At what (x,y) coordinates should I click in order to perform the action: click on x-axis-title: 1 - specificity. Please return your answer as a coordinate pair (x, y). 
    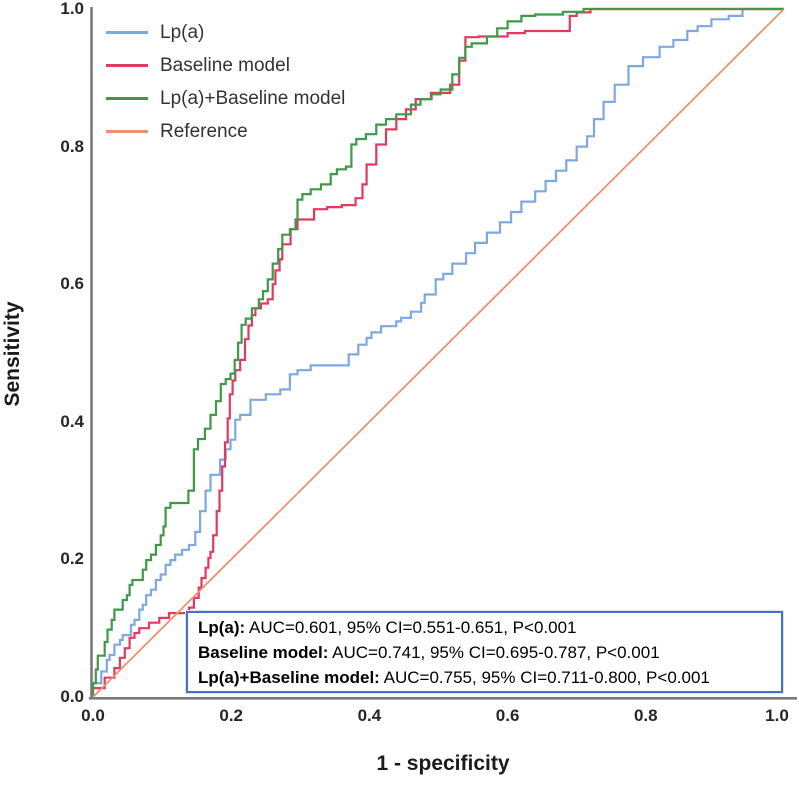
    Looking at the image, I should click on (443, 763).